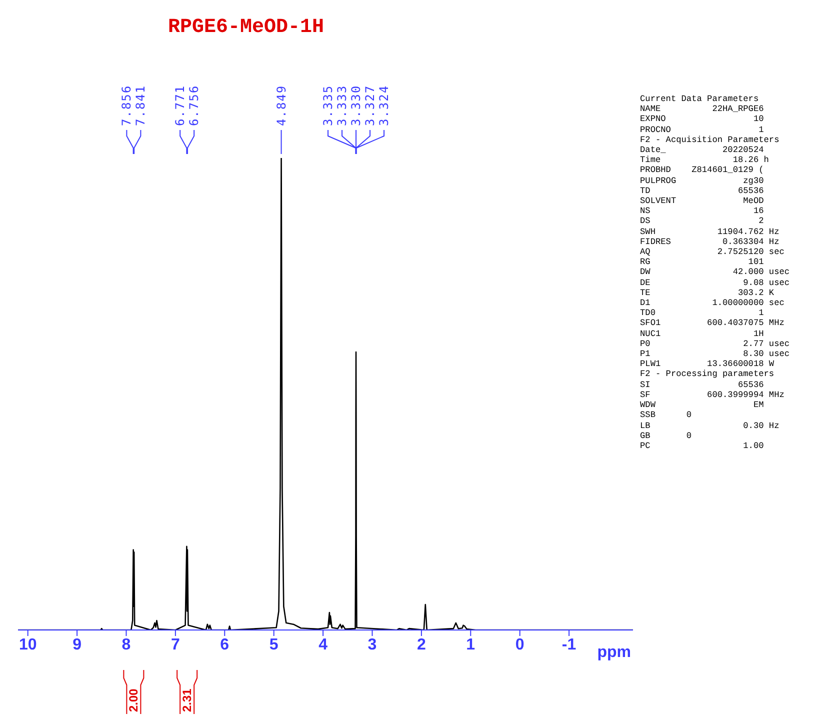 This screenshot has width=817, height=717. I want to click on text: 2.00, so click(133, 700).